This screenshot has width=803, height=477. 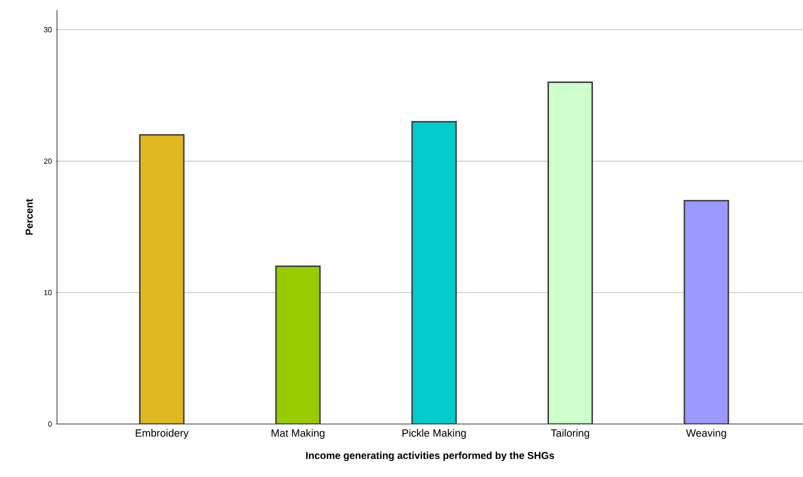 I want to click on x-axis-title: Income generating activities performed by the SHGs, so click(x=430, y=457).